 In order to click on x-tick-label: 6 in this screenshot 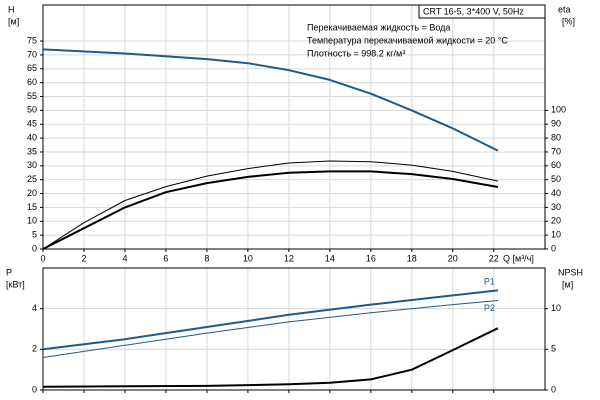, I will do `click(165, 258)`.